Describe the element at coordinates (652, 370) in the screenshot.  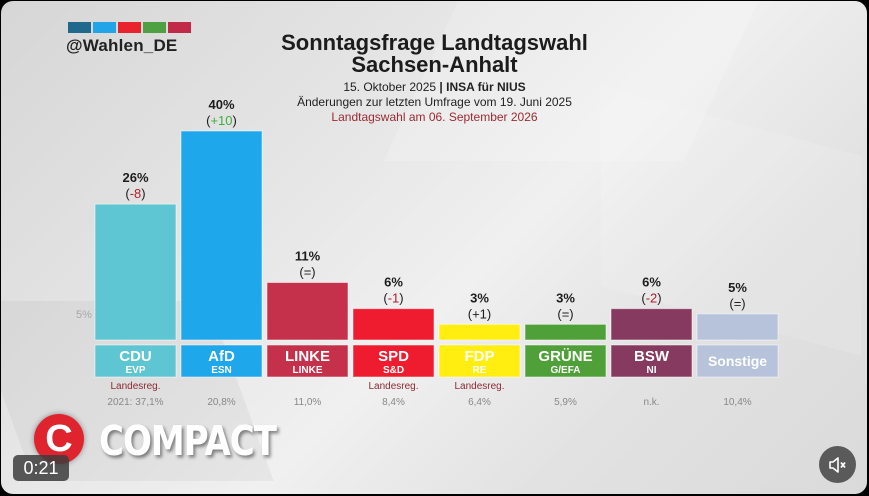
I see `eu-group: NI` at that location.